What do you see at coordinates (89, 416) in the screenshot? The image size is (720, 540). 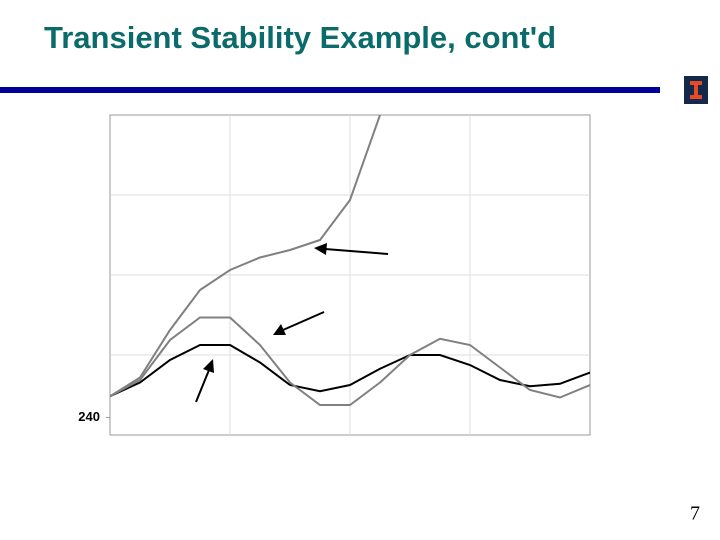 I see `y-tick-label: 240` at bounding box center [89, 416].